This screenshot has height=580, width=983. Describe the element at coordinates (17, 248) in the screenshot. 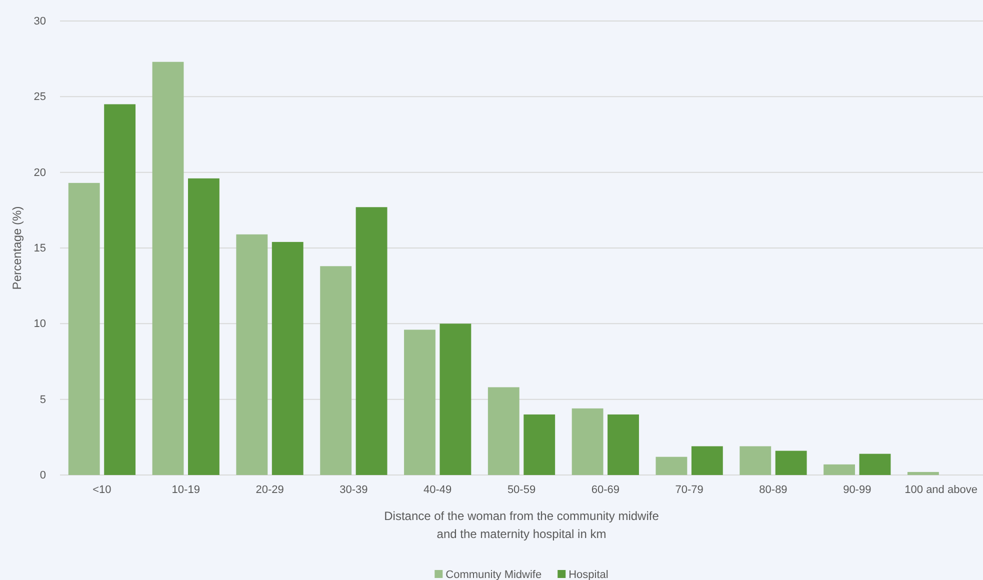

I see `y-axis-title: Percentage (%)` at that location.